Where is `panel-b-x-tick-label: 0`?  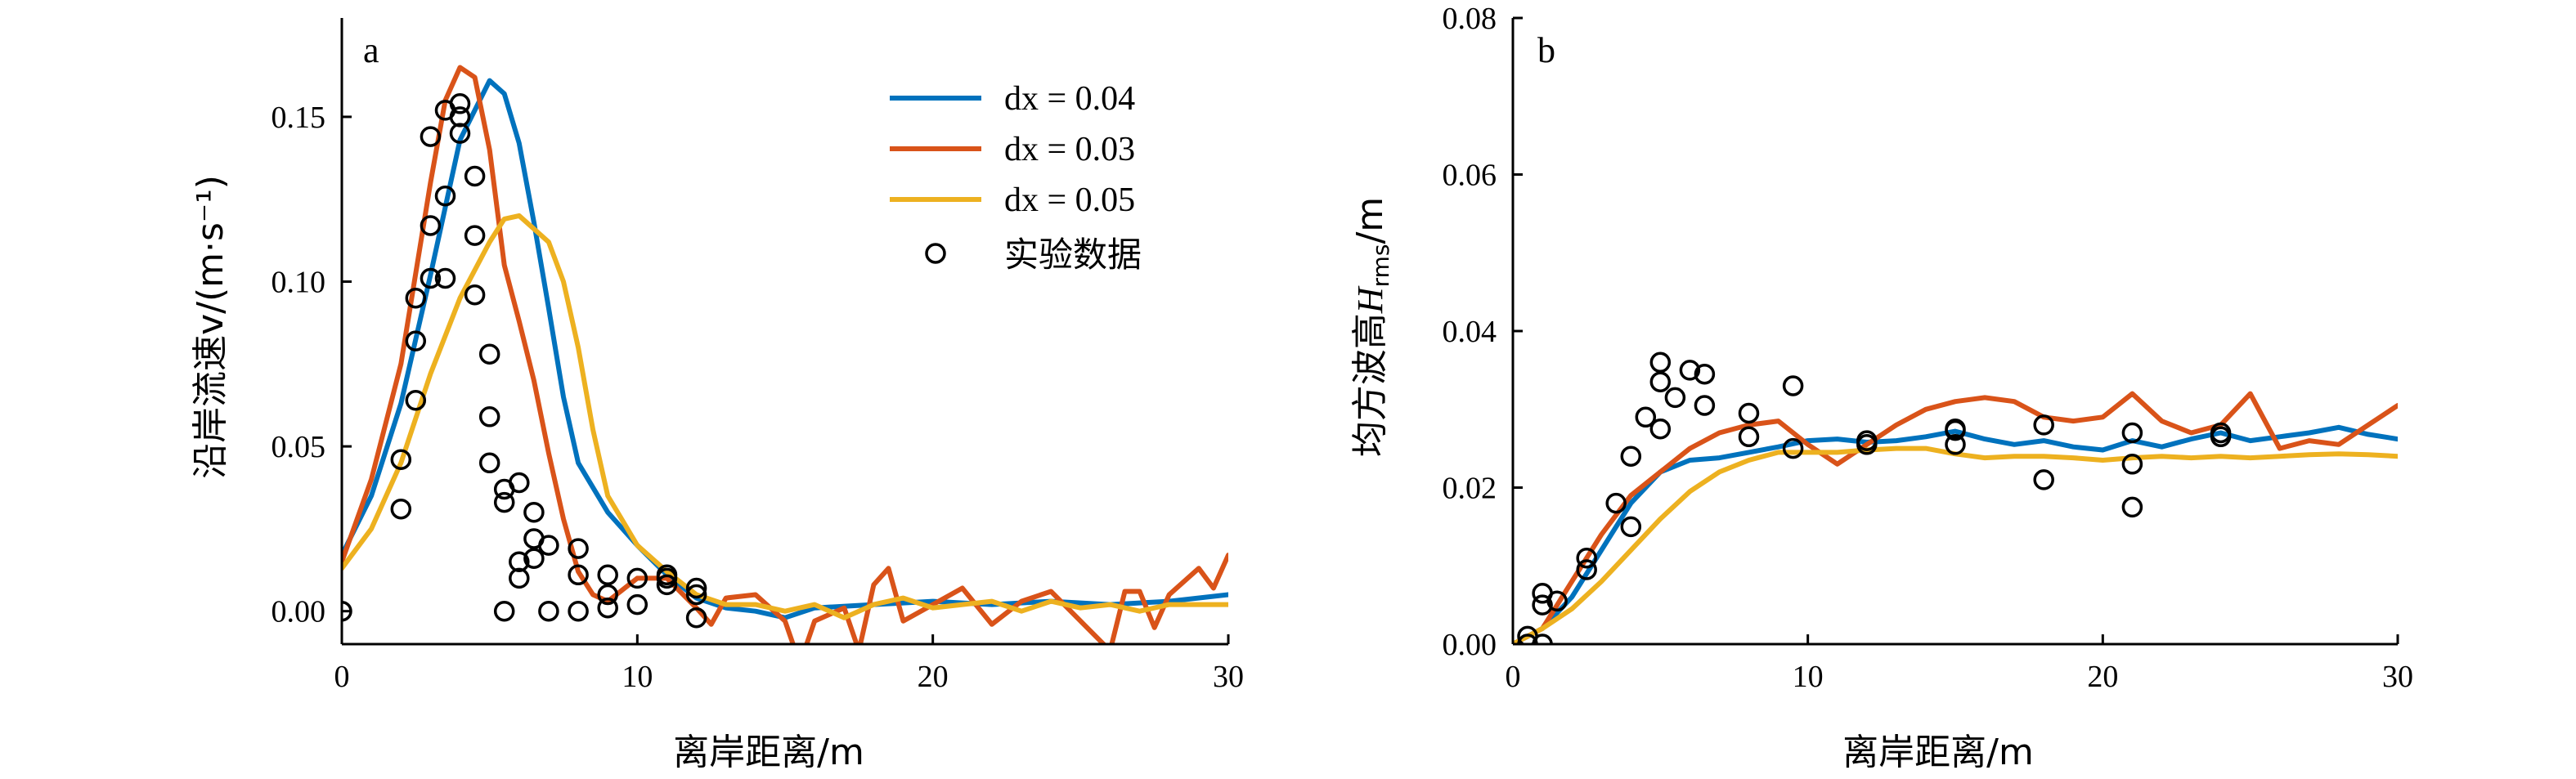 panel-b-x-tick-label: 0 is located at coordinates (1514, 677).